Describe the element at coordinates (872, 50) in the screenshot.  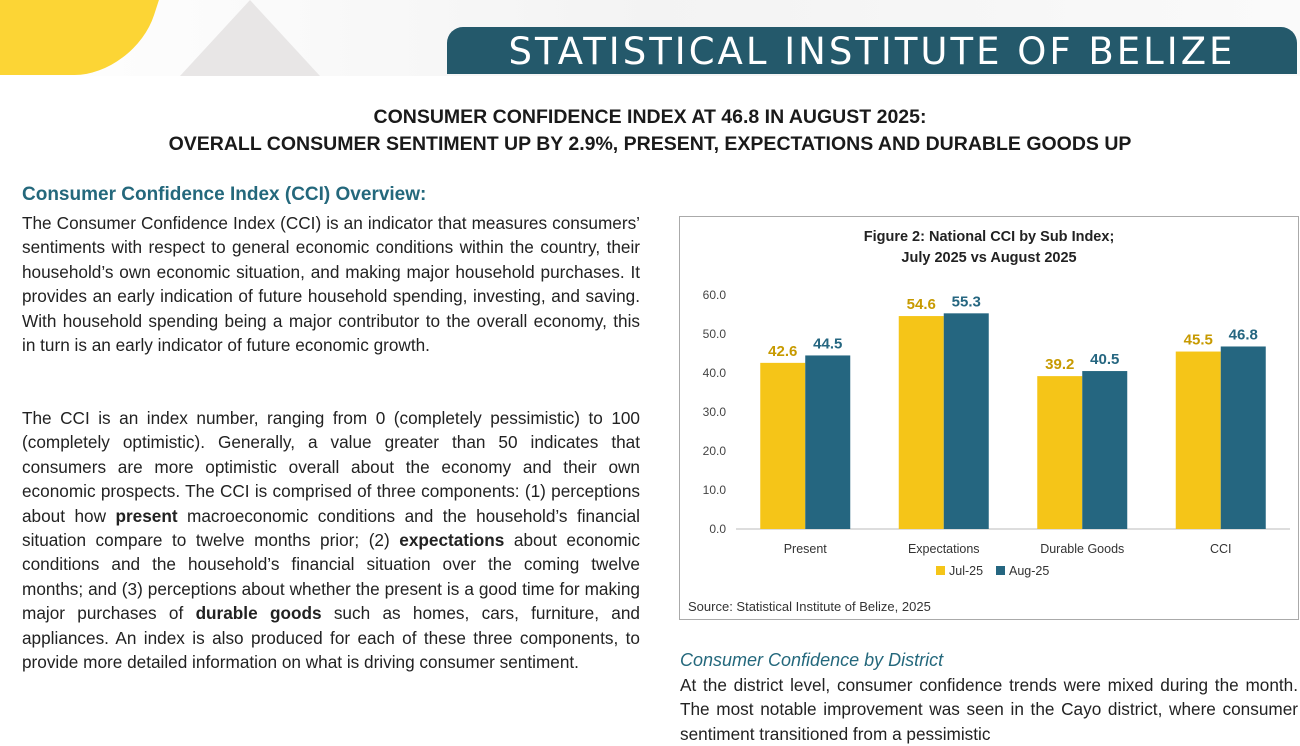
I see `banner: STATISTICAL INSTITUTE OF BELIZE` at that location.